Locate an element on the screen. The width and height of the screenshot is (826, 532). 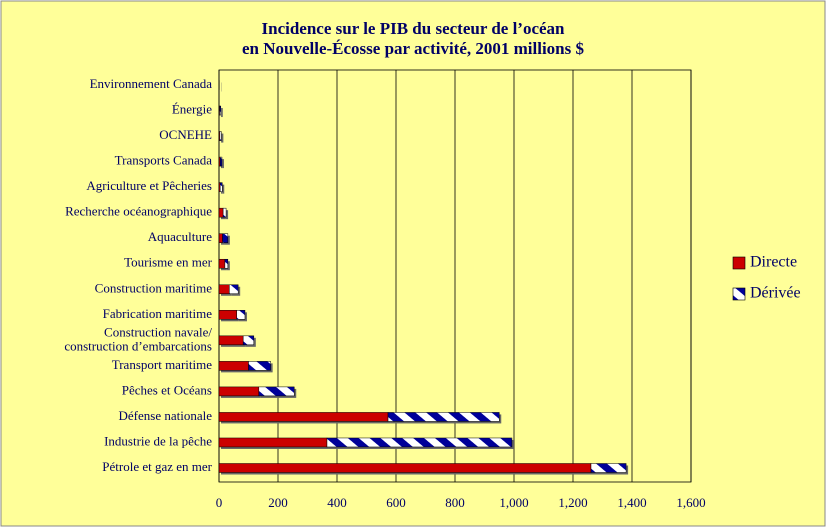
y-tick-label: Industrie de la pêche is located at coordinates (158, 440).